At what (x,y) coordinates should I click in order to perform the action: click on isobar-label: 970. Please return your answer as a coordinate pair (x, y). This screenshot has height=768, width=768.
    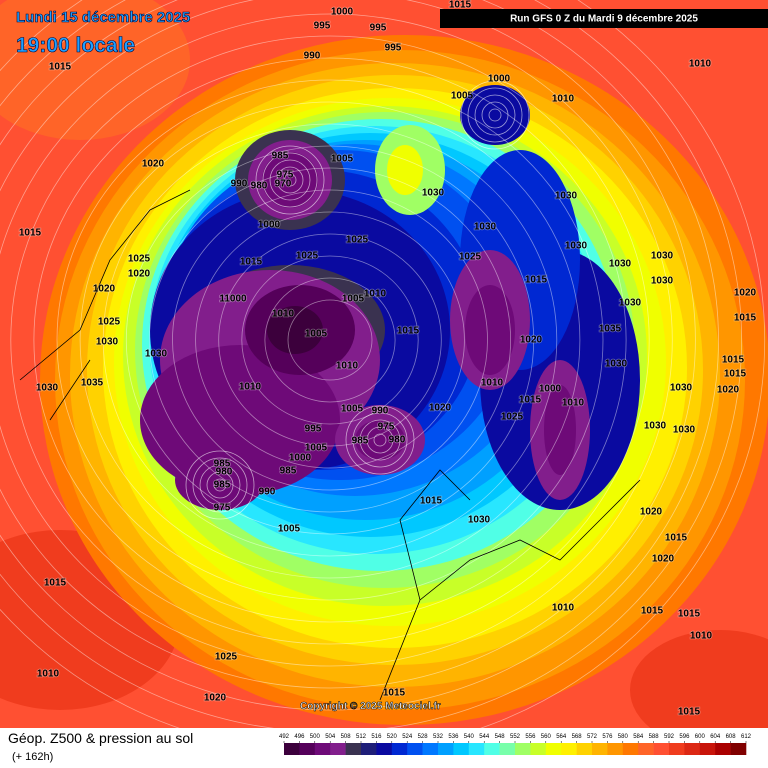
    Looking at the image, I should click on (283, 184).